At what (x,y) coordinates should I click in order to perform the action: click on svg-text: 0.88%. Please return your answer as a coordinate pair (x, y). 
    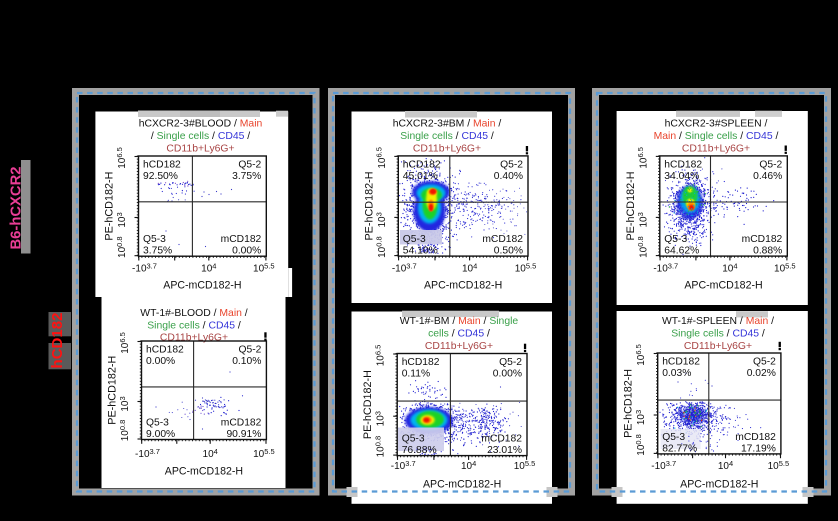
    Looking at the image, I should click on (767, 251).